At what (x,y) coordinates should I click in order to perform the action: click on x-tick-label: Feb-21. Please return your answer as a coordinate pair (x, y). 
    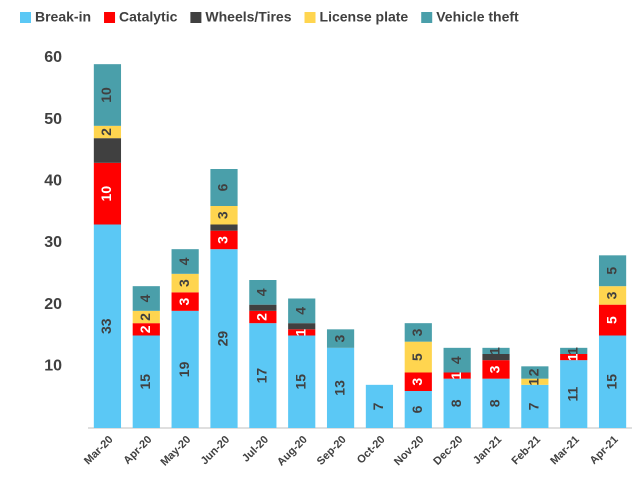
    Looking at the image, I should click on (526, 451).